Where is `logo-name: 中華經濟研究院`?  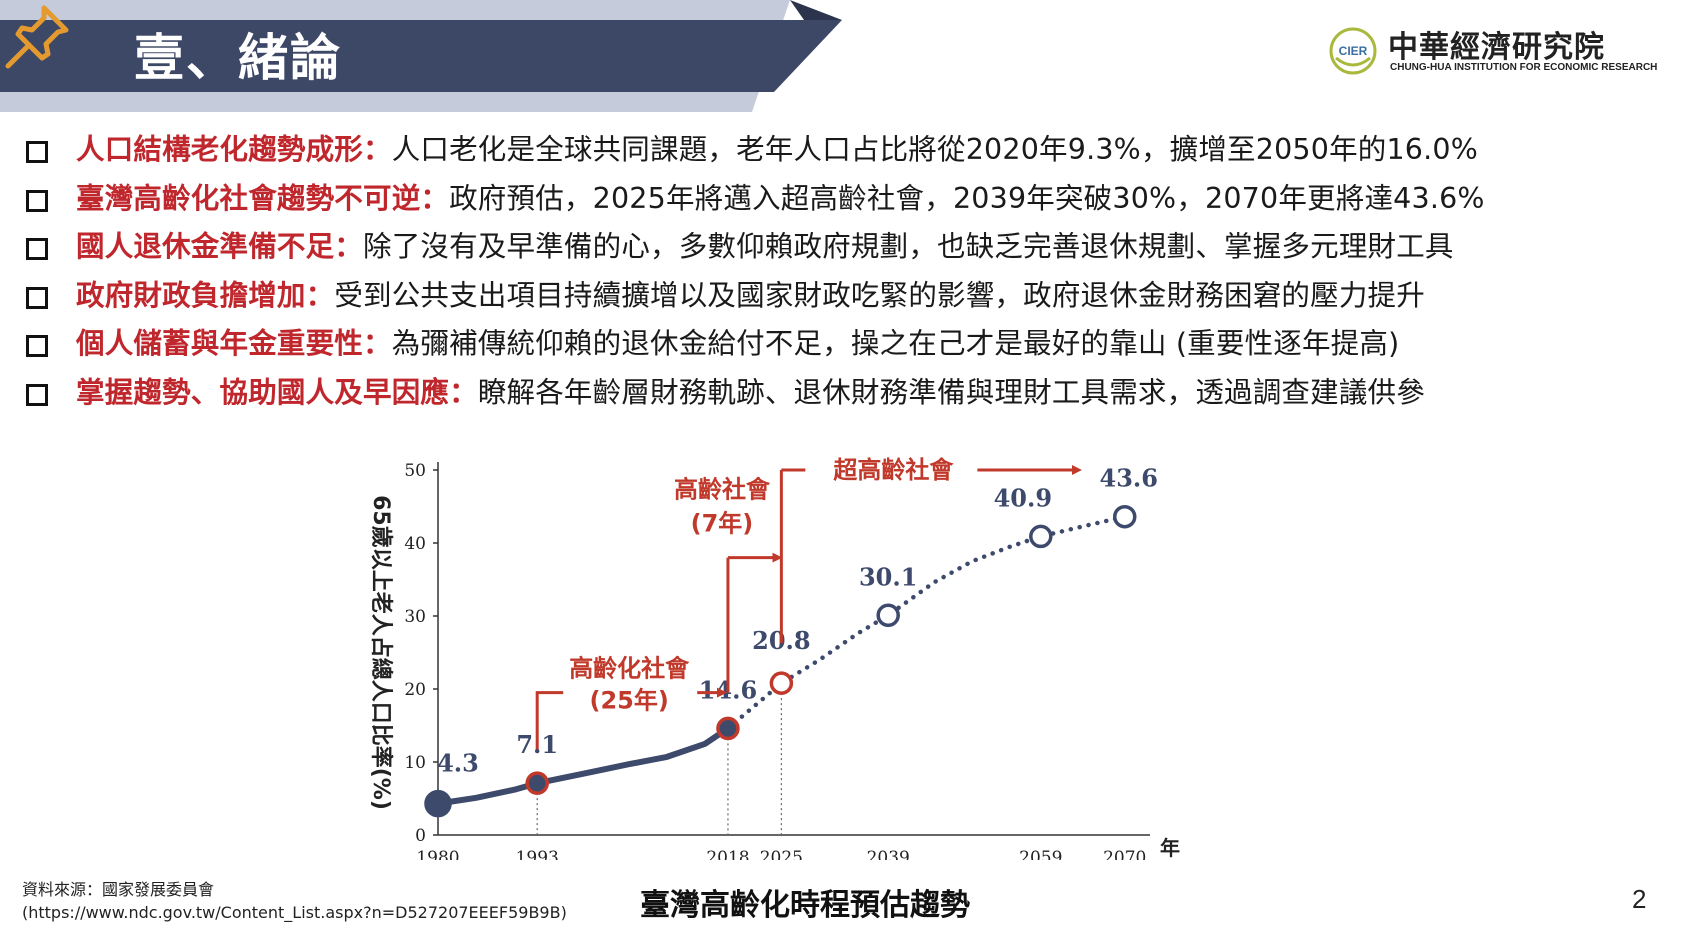
logo-name: 中華經濟研究院 is located at coordinates (1496, 47).